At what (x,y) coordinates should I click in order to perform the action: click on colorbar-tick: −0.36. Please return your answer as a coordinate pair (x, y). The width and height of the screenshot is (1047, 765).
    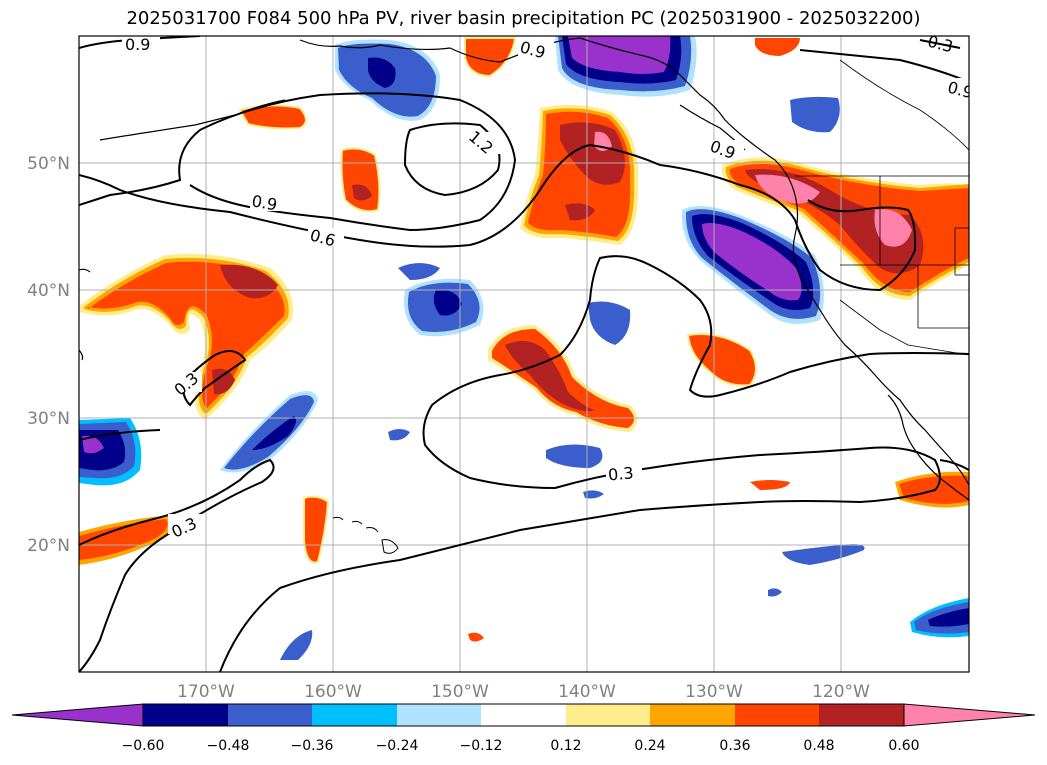
    Looking at the image, I should click on (312, 746).